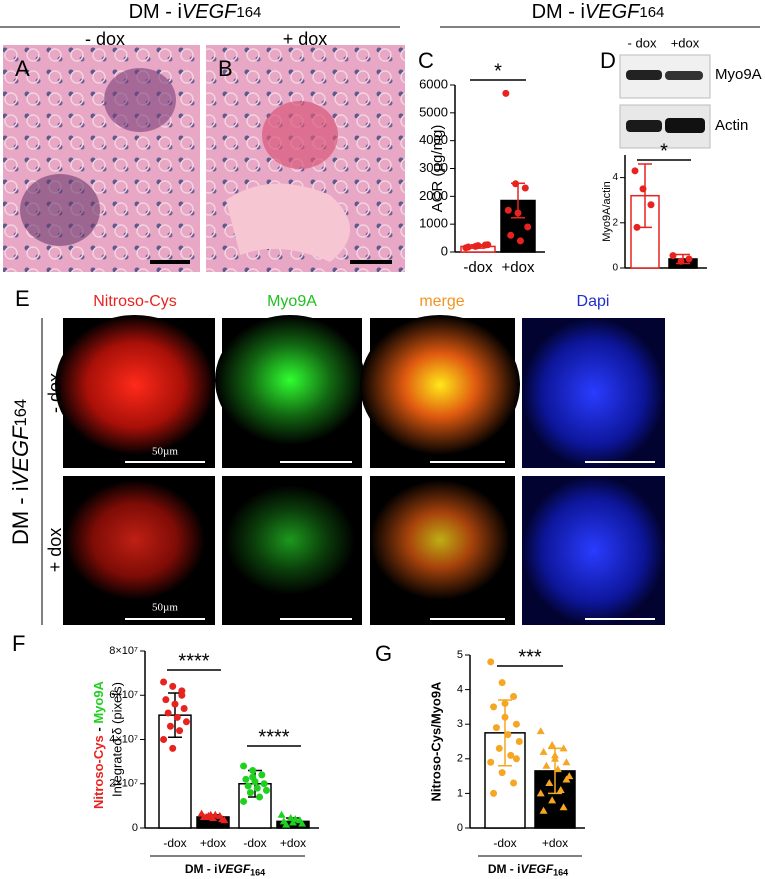 This screenshot has height=879, width=765. What do you see at coordinates (165, 608) in the screenshot?
I see `scale-label: 50µm` at bounding box center [165, 608].